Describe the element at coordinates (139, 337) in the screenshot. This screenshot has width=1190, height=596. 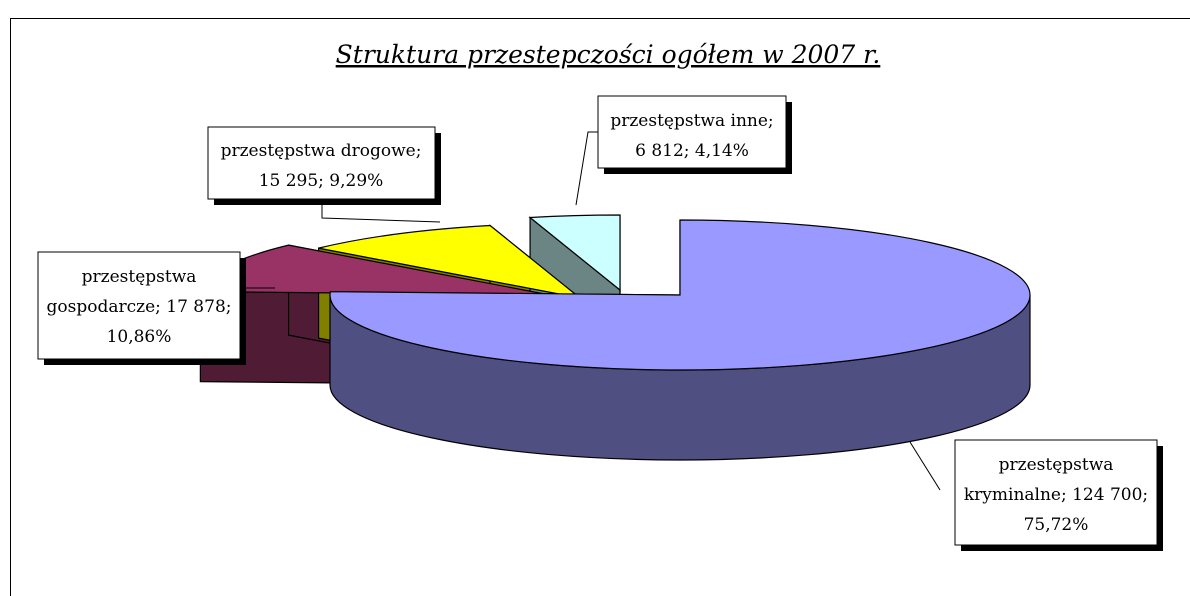
I see `data-label-przestępstwa-gospodarcze-line-2: 10,86%` at that location.